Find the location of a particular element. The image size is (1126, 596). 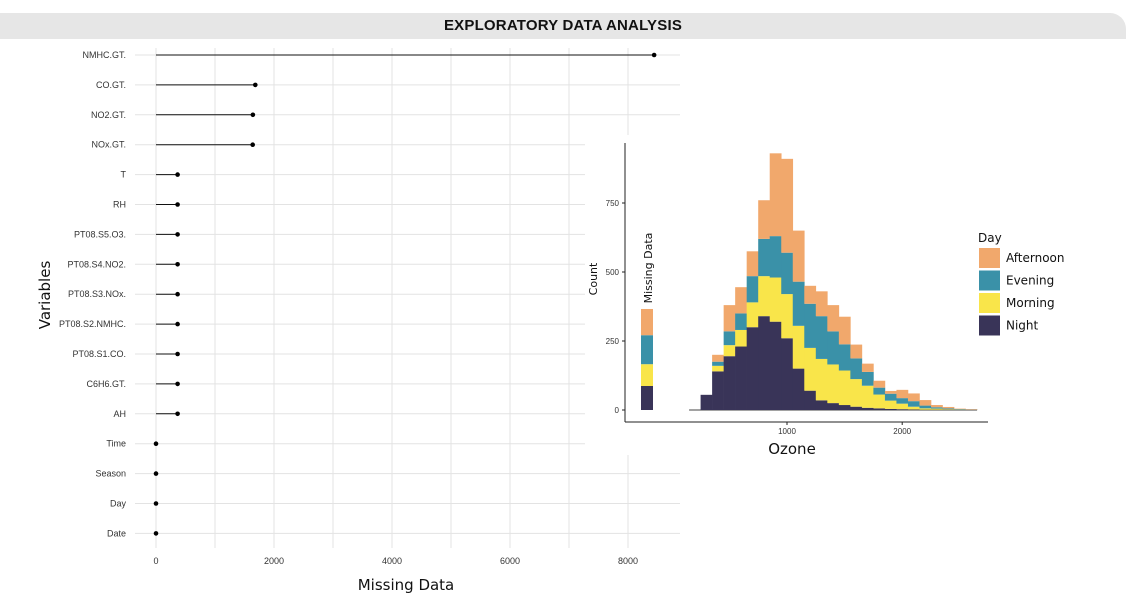

histogram-x-axis-title: Ozone is located at coordinates (792, 449).